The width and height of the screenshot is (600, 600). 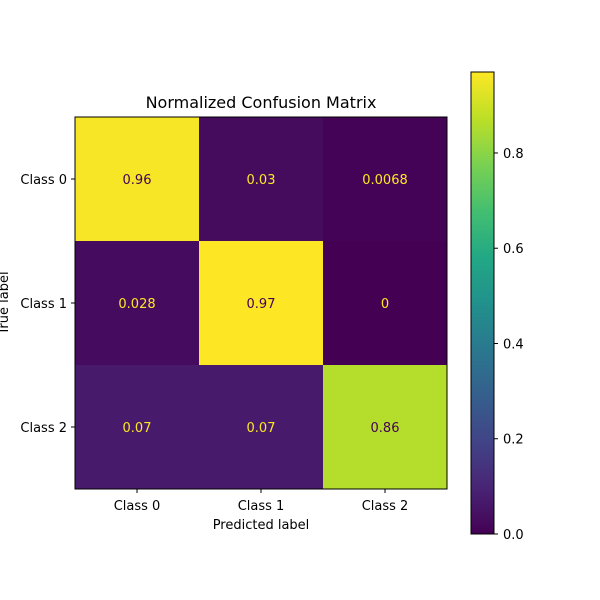 I want to click on cell-value-label-r0-c1: 0.03, so click(x=261, y=180).